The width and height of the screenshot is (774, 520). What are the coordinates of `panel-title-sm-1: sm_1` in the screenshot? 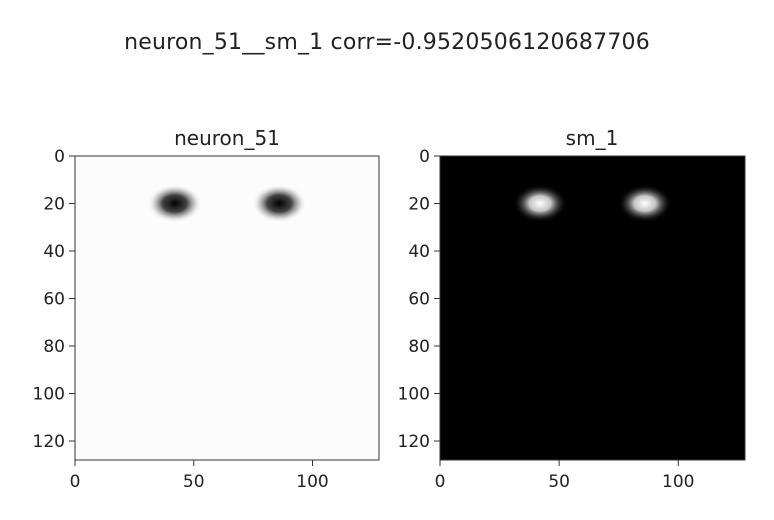 It's located at (592, 138).